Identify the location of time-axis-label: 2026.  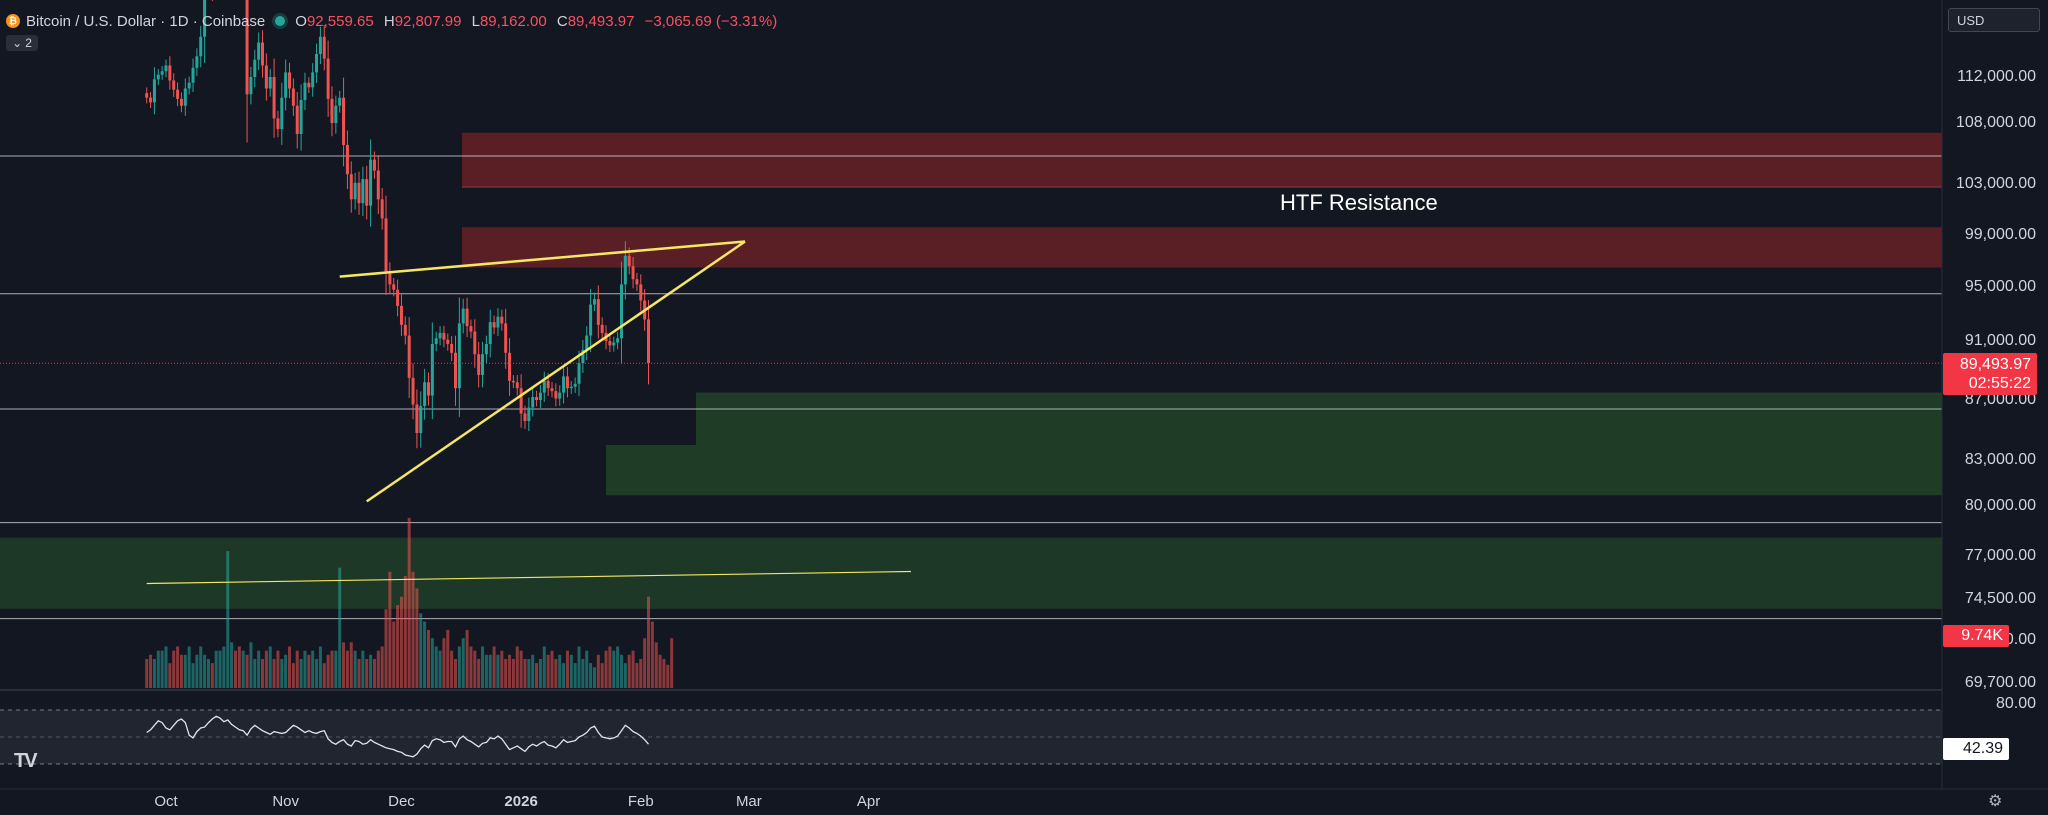
(520, 801).